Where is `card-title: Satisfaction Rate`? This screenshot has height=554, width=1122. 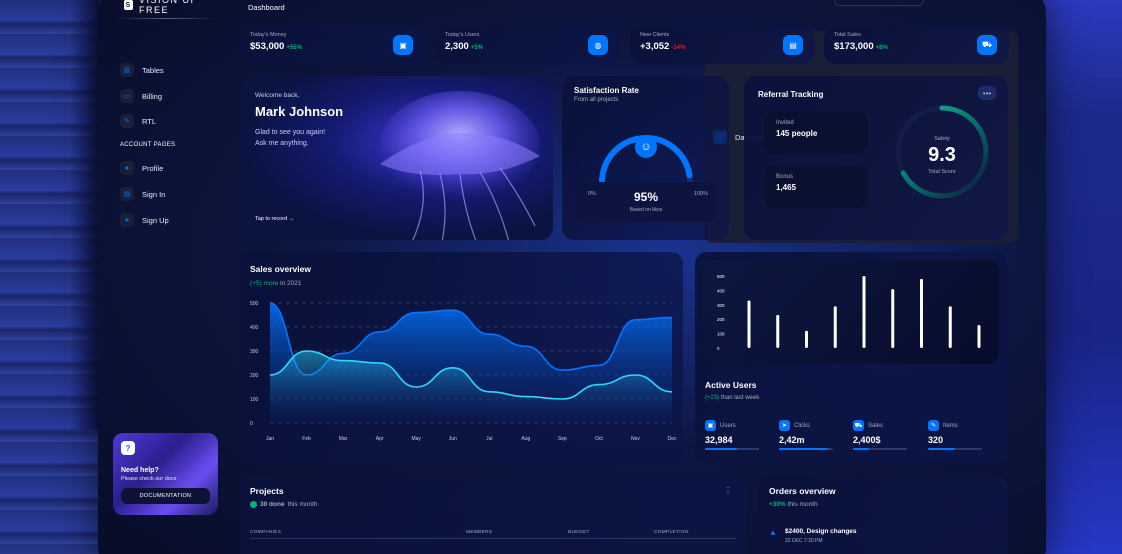
card-title: Satisfaction Rate is located at coordinates (606, 90).